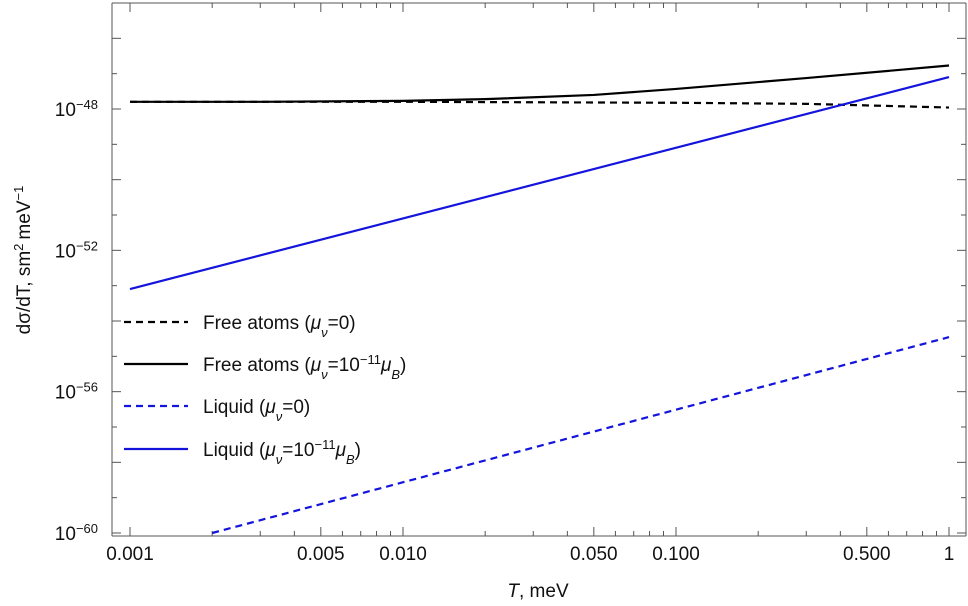  What do you see at coordinates (867, 554) in the screenshot?
I see `x-tick-label: 0.500` at bounding box center [867, 554].